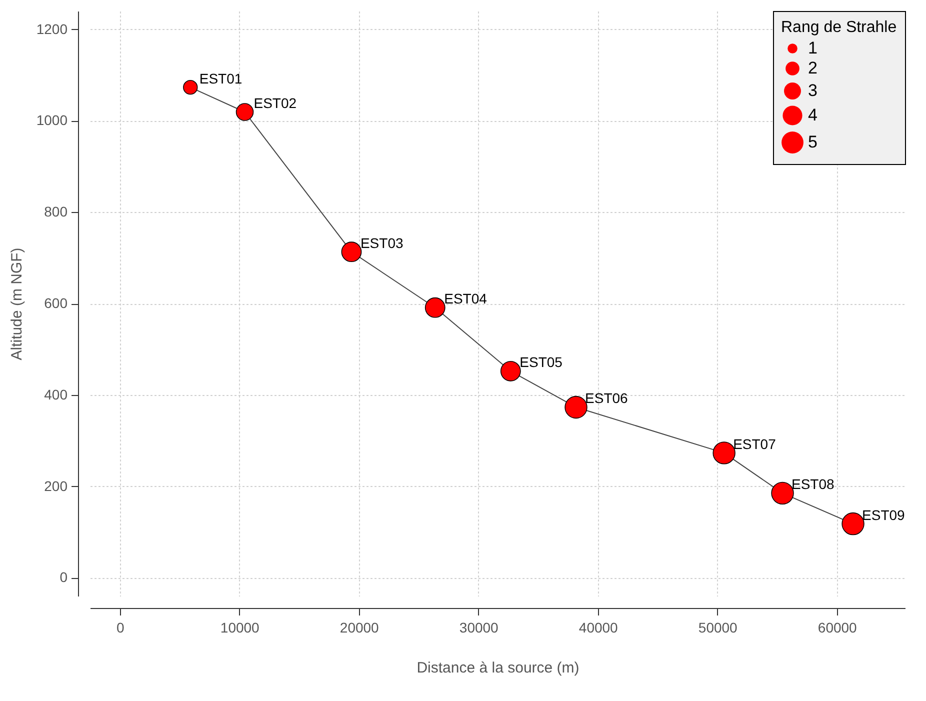  What do you see at coordinates (718, 628) in the screenshot?
I see `x-tick-label: 50000` at bounding box center [718, 628].